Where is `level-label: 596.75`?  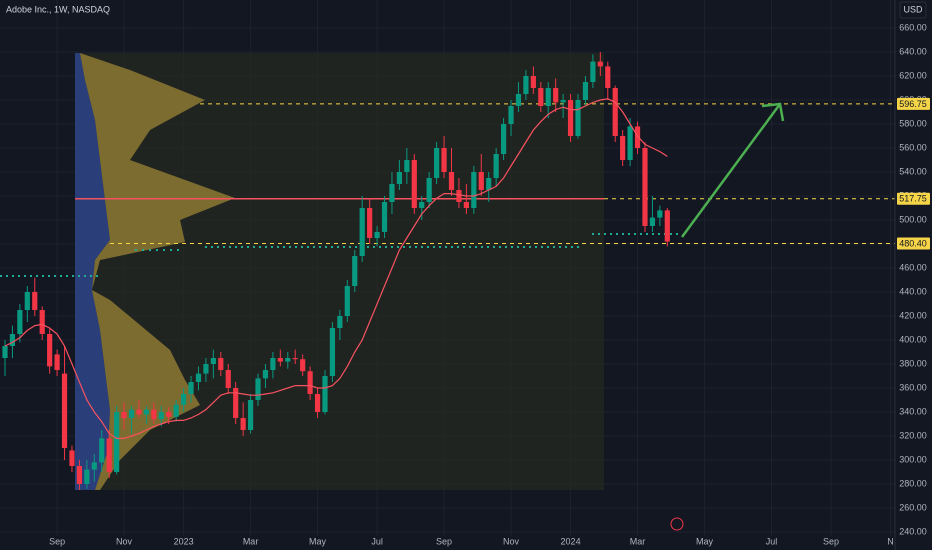
level-label: 596.75 is located at coordinates (913, 104).